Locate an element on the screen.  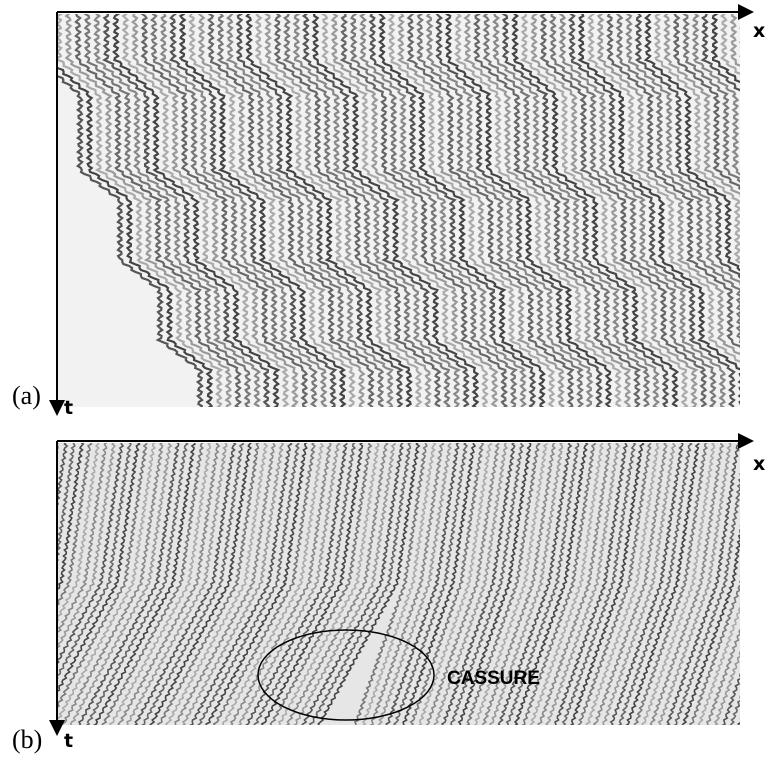
x-label-a: x is located at coordinates (759, 31).